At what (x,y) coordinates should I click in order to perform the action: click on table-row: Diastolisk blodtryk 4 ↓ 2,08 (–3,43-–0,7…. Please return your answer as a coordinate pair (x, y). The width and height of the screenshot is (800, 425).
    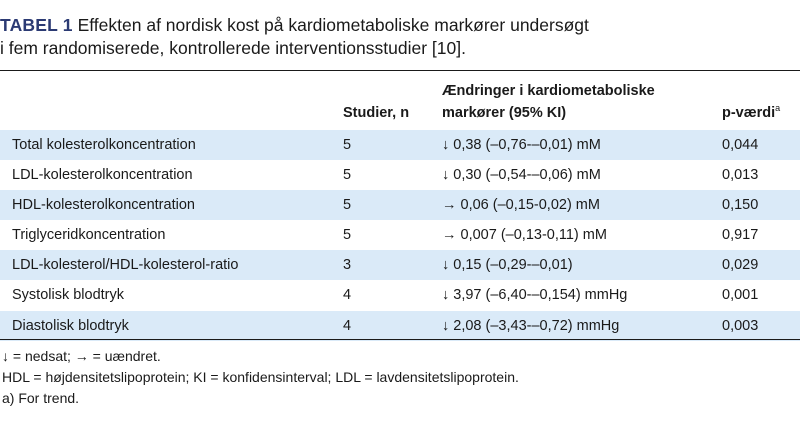
    Looking at the image, I should click on (400, 325).